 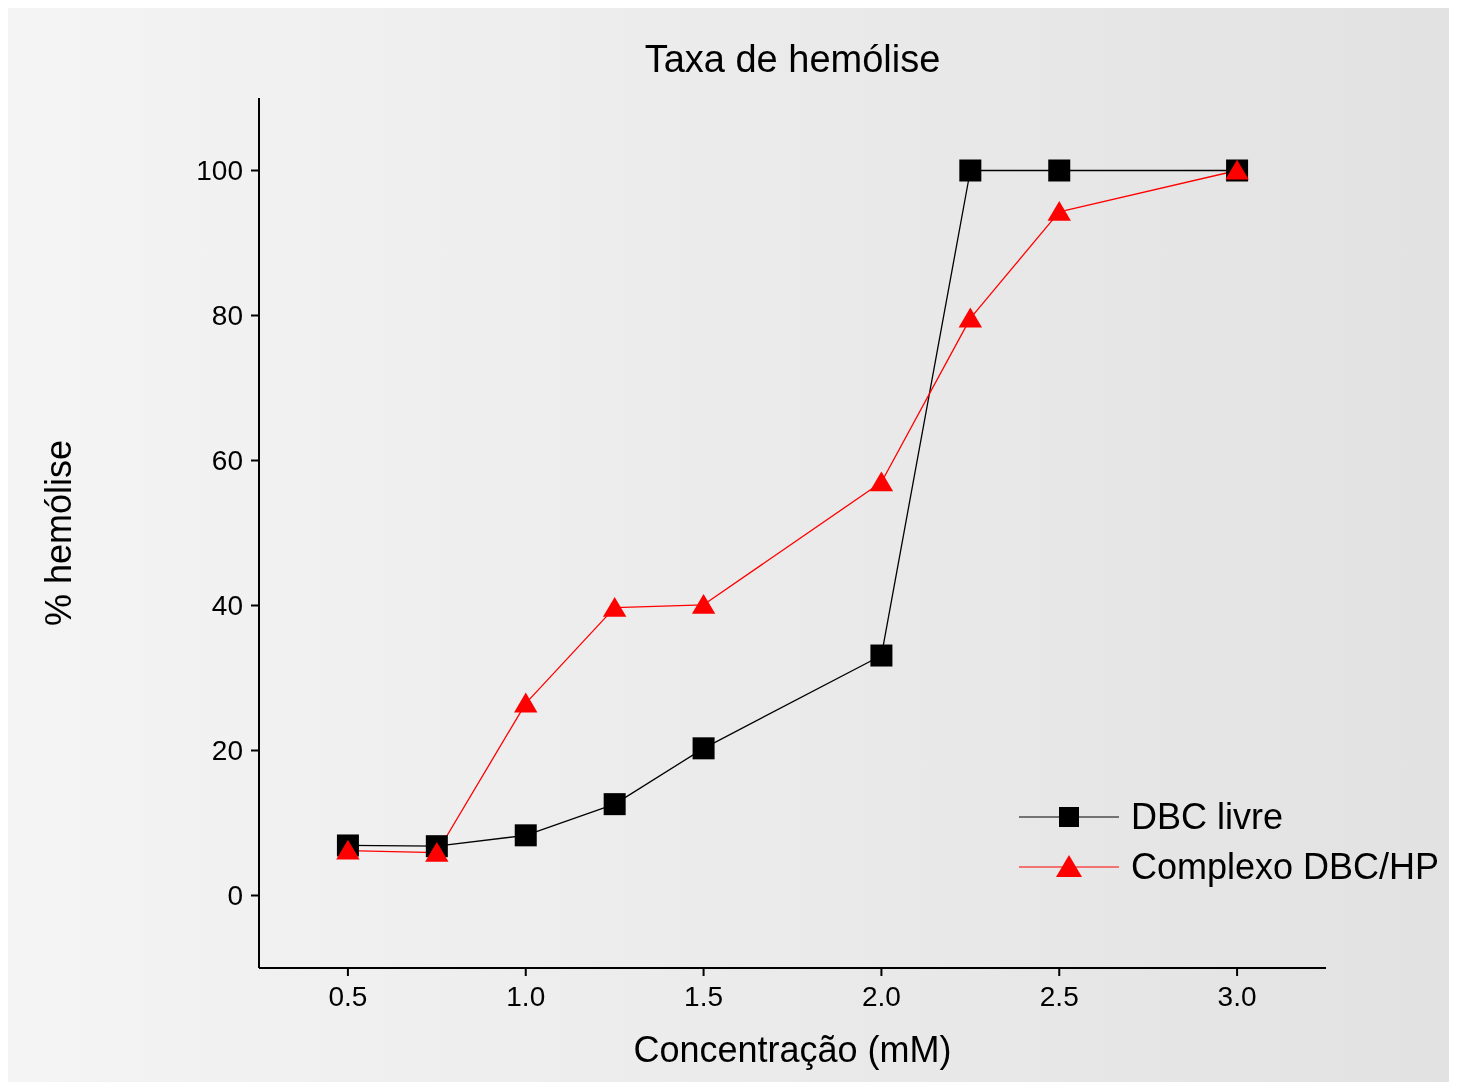 I want to click on y-tick-label: 40, so click(x=227, y=606).